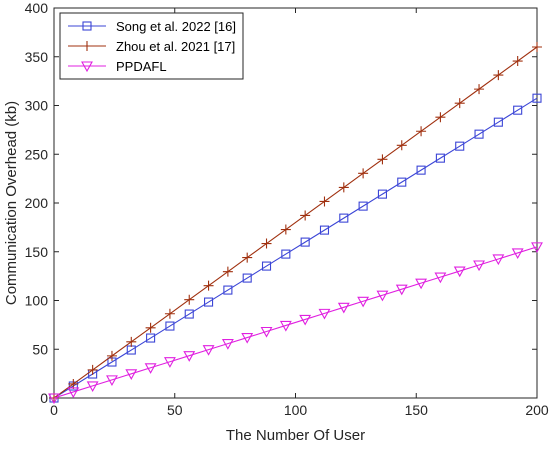 Image resolution: width=550 pixels, height=451 pixels. What do you see at coordinates (175, 410) in the screenshot?
I see `x-tick-label: 50` at bounding box center [175, 410].